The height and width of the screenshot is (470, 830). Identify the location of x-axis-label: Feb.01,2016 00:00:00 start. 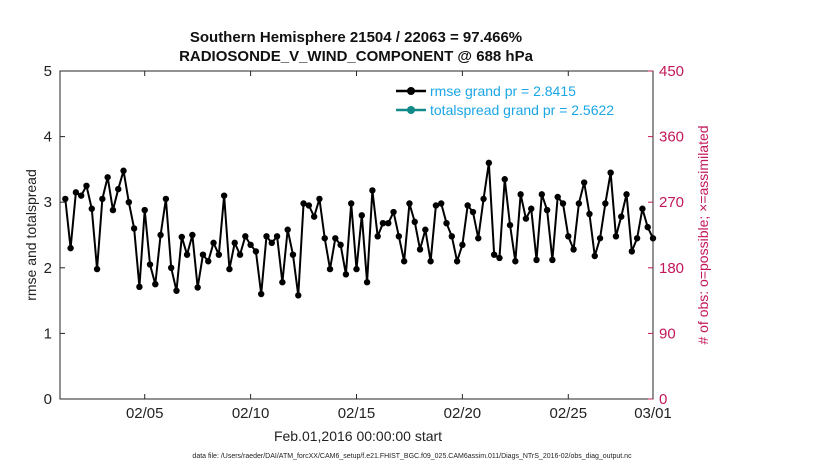
(358, 436).